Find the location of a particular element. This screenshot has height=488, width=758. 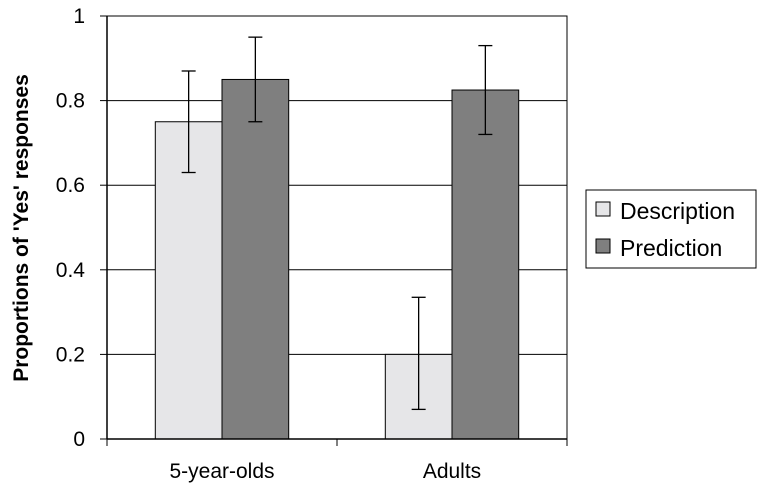

legend-label-description: Description is located at coordinates (677, 211).